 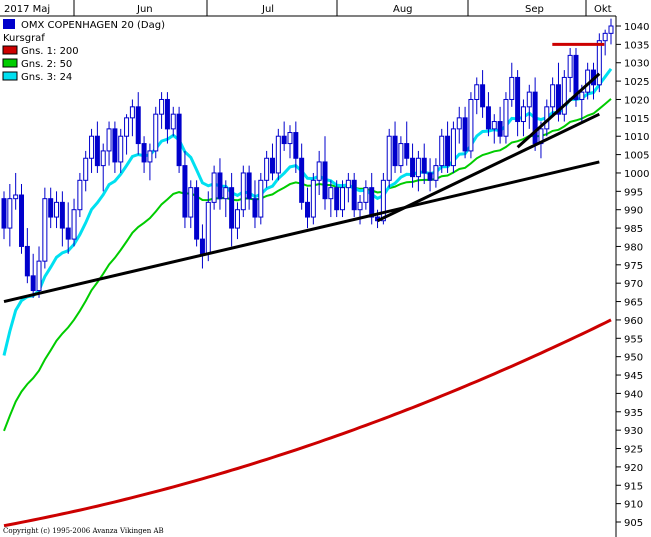 What do you see at coordinates (46, 77) in the screenshot?
I see `legend-label: Gns. 3: 24` at bounding box center [46, 77].